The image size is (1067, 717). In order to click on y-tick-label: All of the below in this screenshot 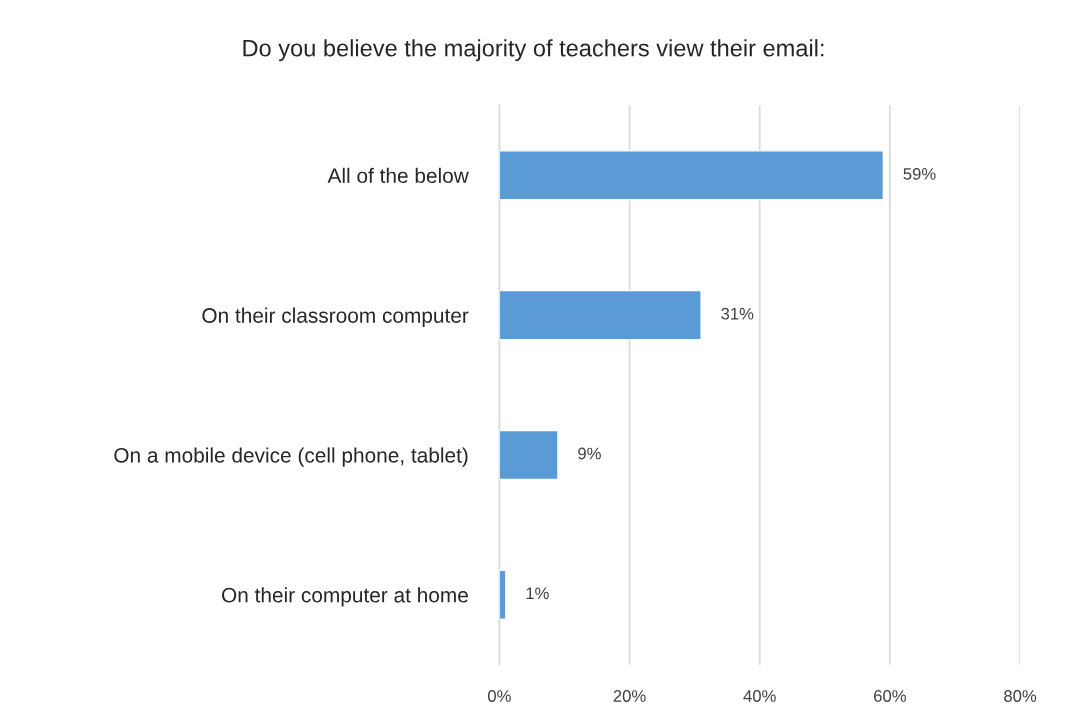, I will do `click(398, 175)`.